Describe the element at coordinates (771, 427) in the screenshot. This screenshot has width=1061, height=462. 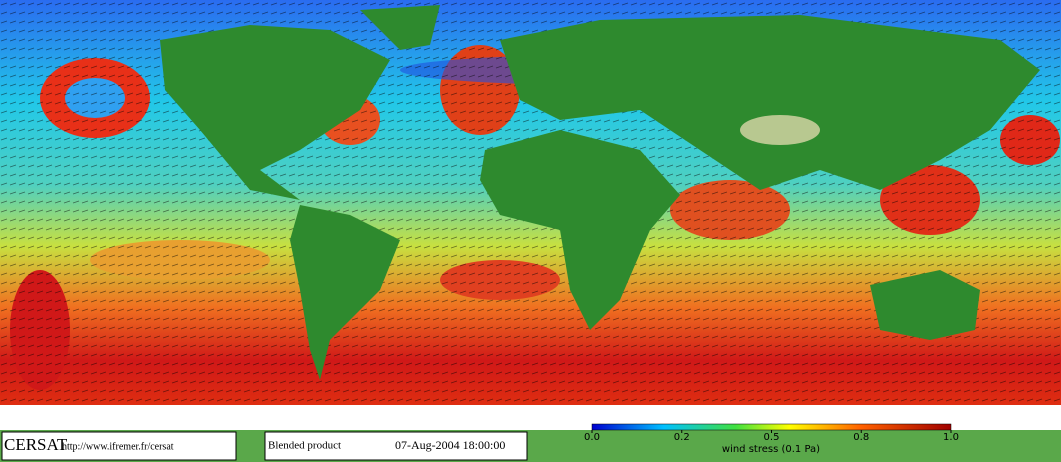
I see `colorbar` at that location.